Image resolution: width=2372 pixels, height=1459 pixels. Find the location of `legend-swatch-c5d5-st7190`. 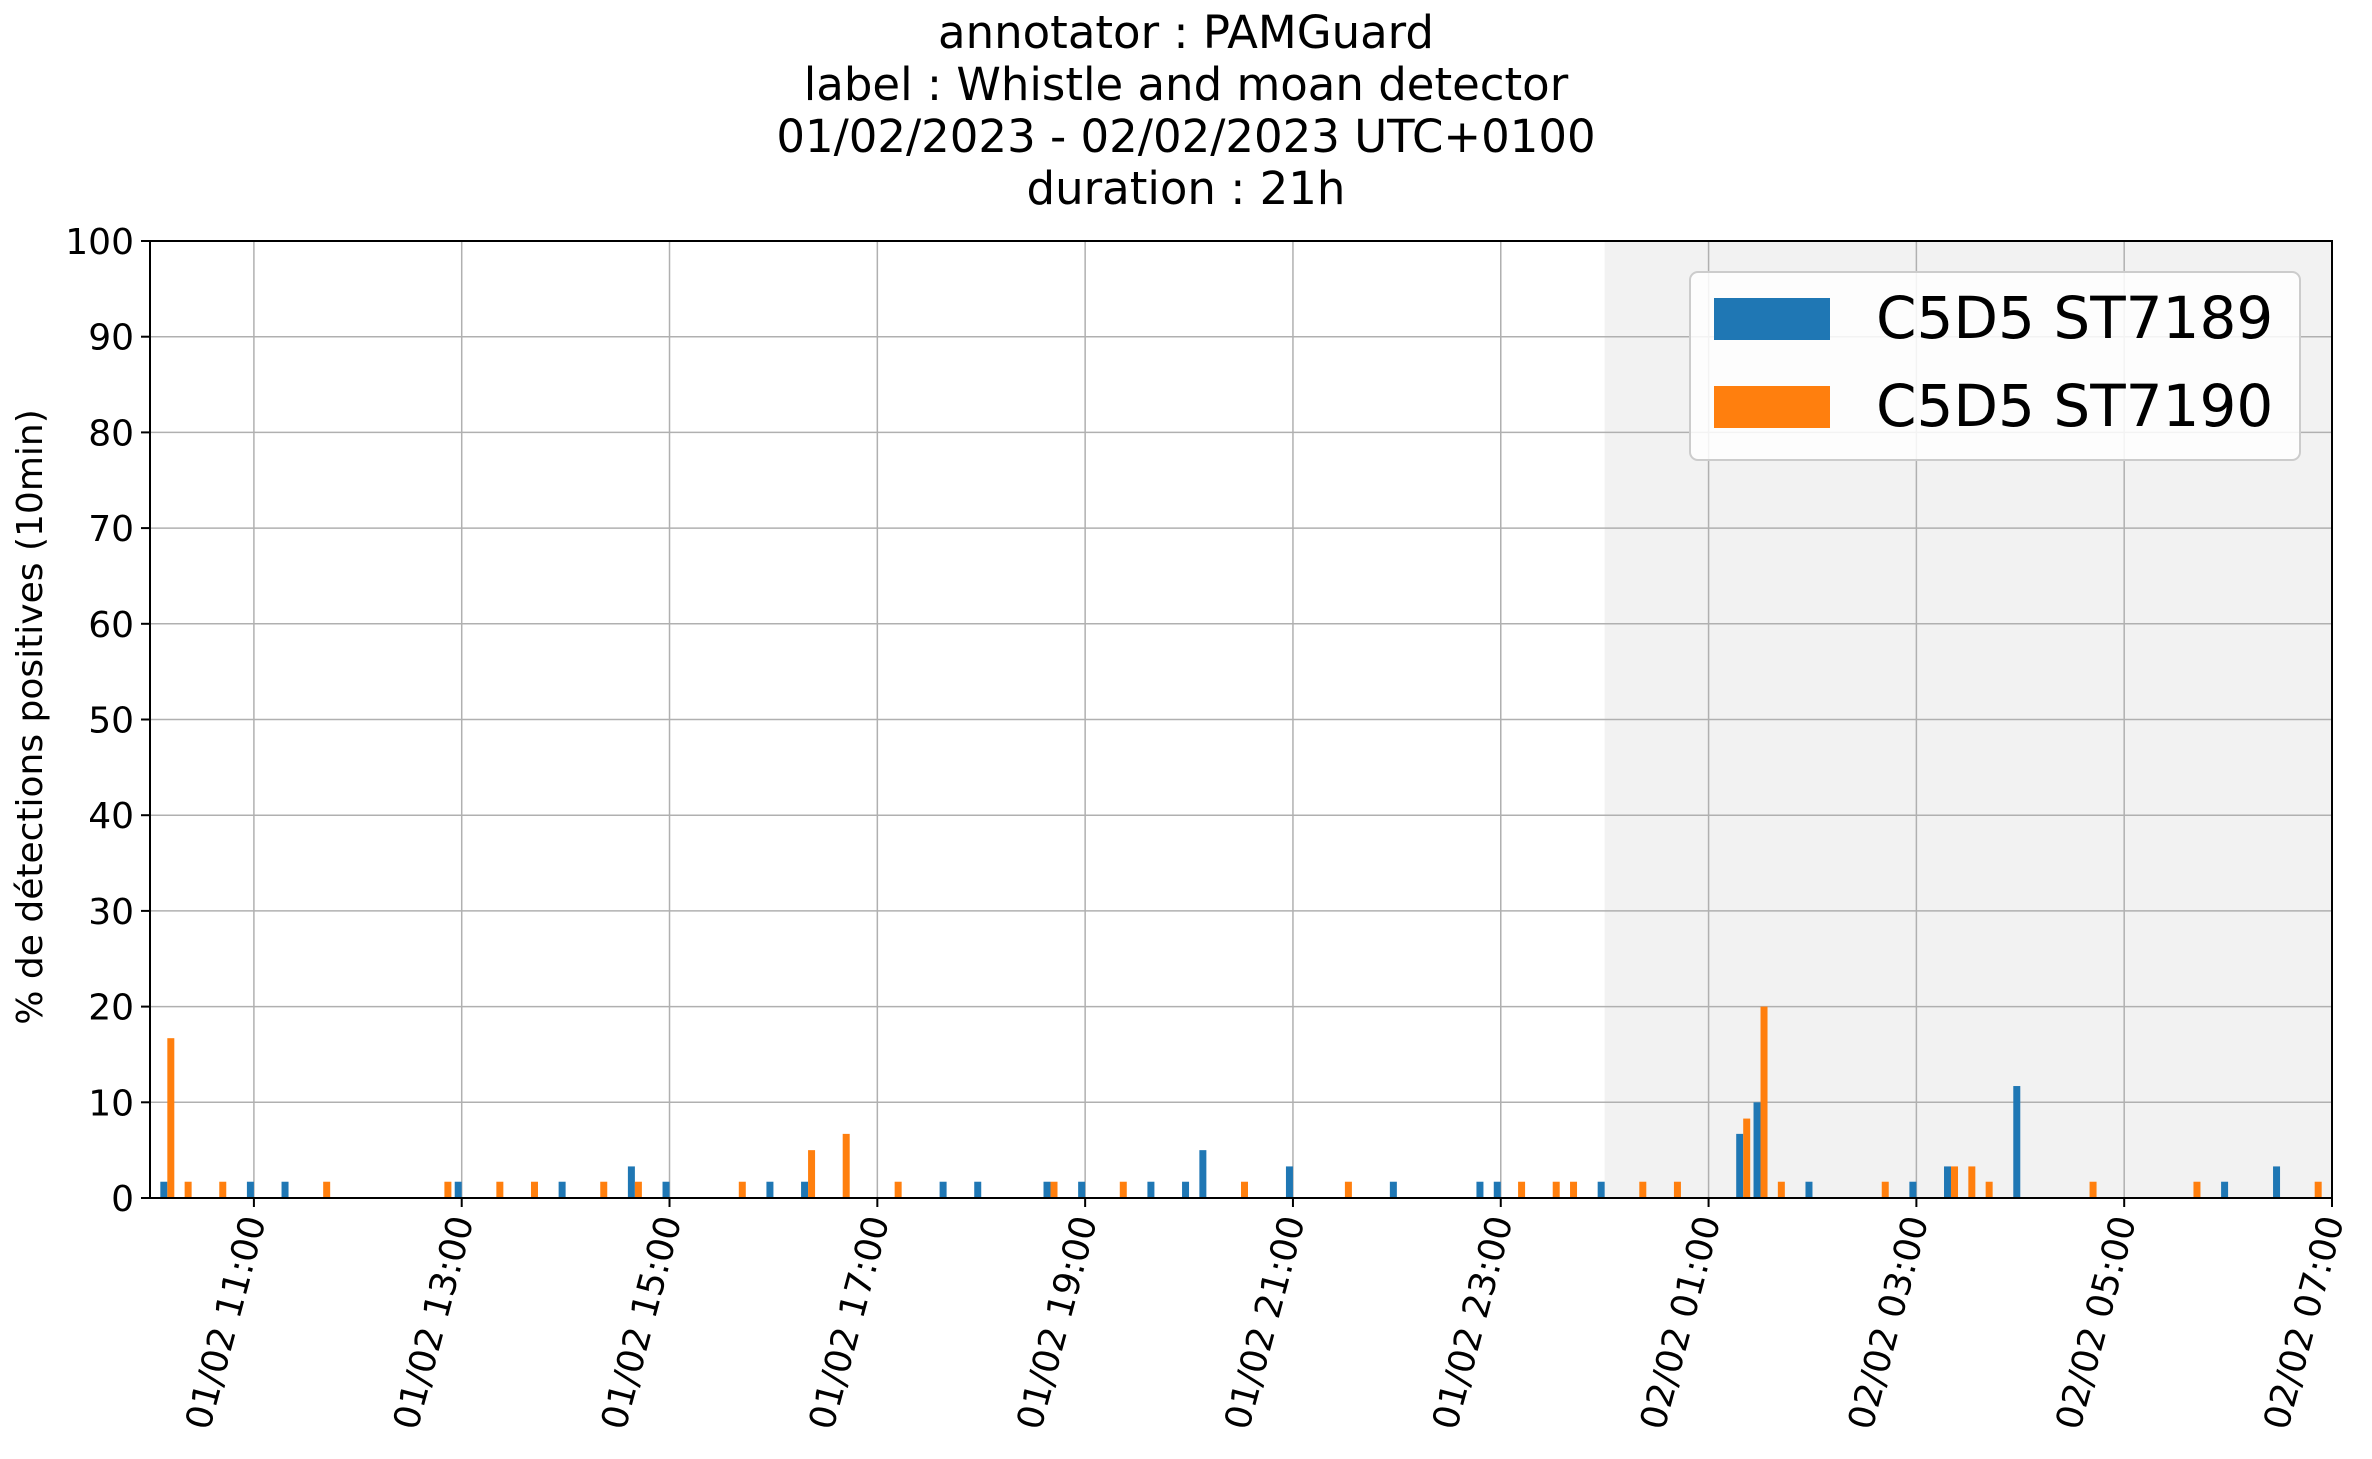

legend-swatch-c5d5-st7190 is located at coordinates (1772, 407).